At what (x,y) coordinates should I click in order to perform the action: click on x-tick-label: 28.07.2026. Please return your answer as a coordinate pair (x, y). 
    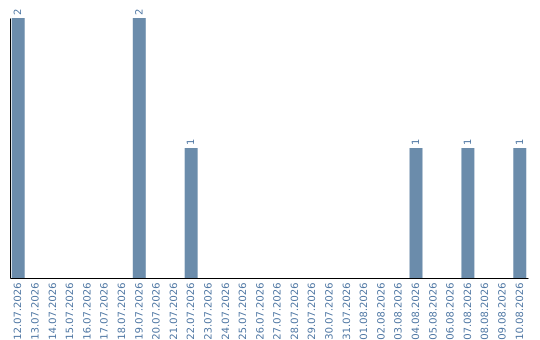
    Looking at the image, I should click on (295, 311).